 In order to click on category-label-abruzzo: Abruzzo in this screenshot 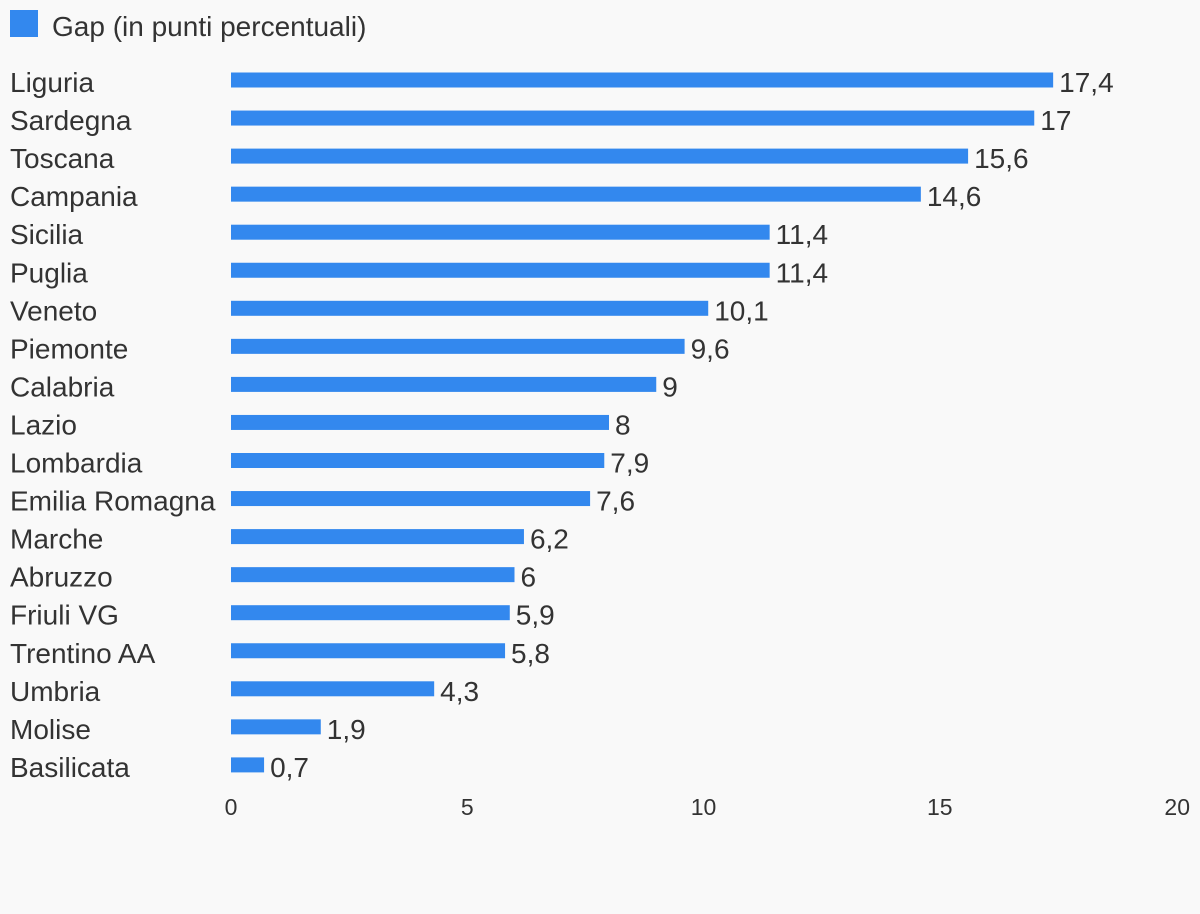, I will do `click(61, 577)`.